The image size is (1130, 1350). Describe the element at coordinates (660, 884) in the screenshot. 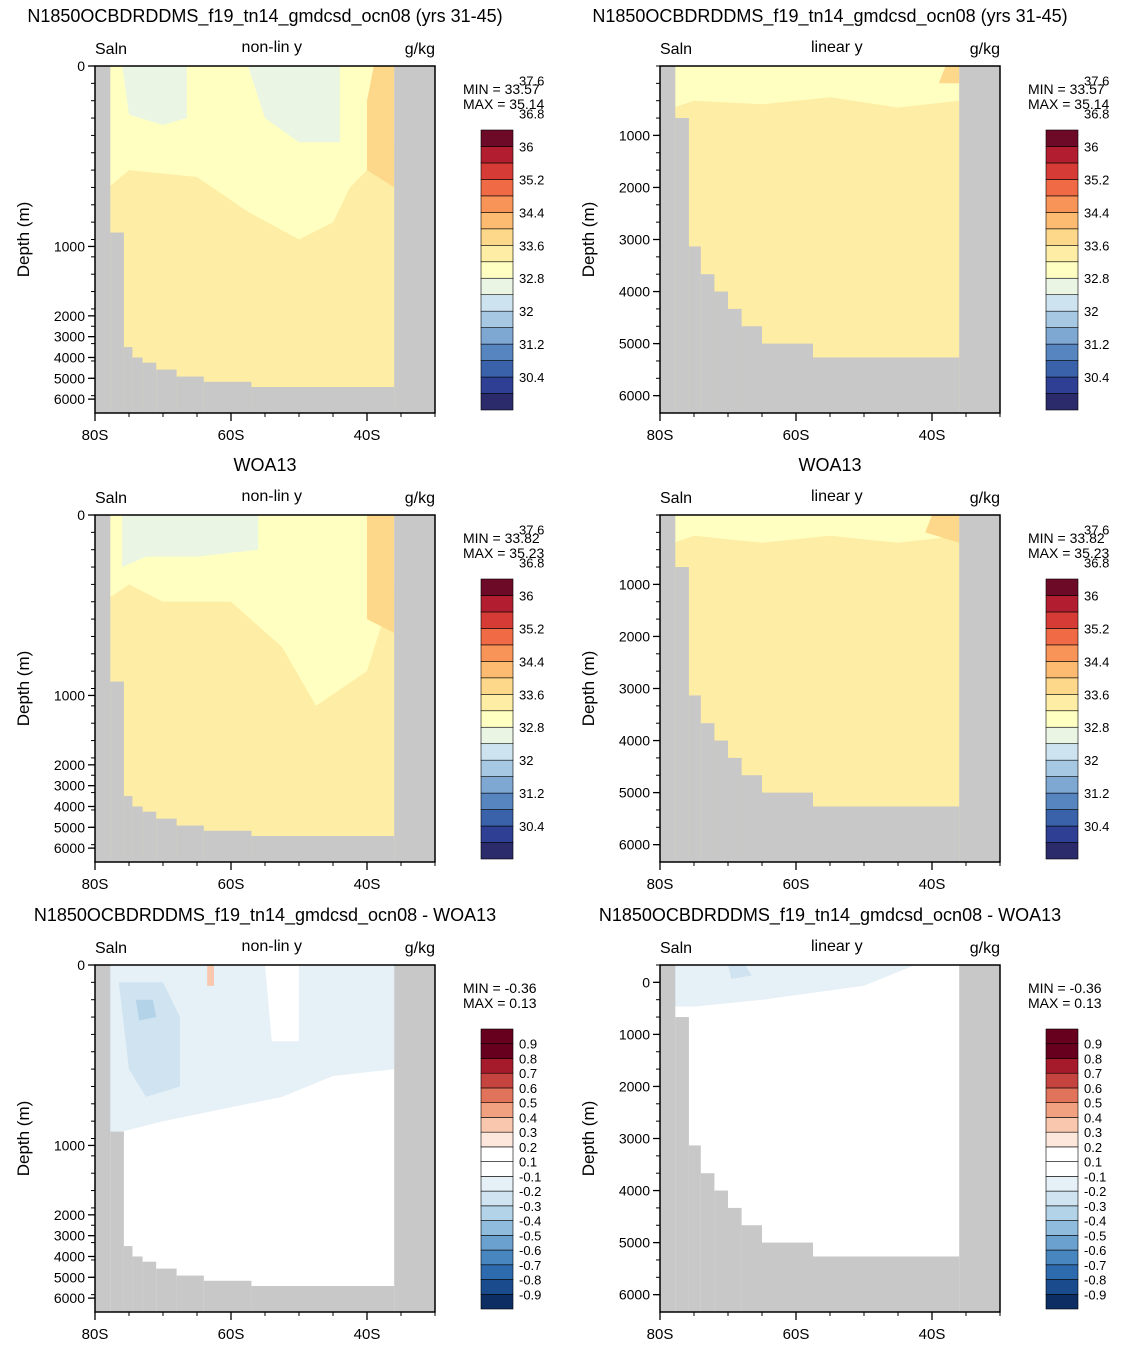

I see `x-tick-label: 80S` at that location.